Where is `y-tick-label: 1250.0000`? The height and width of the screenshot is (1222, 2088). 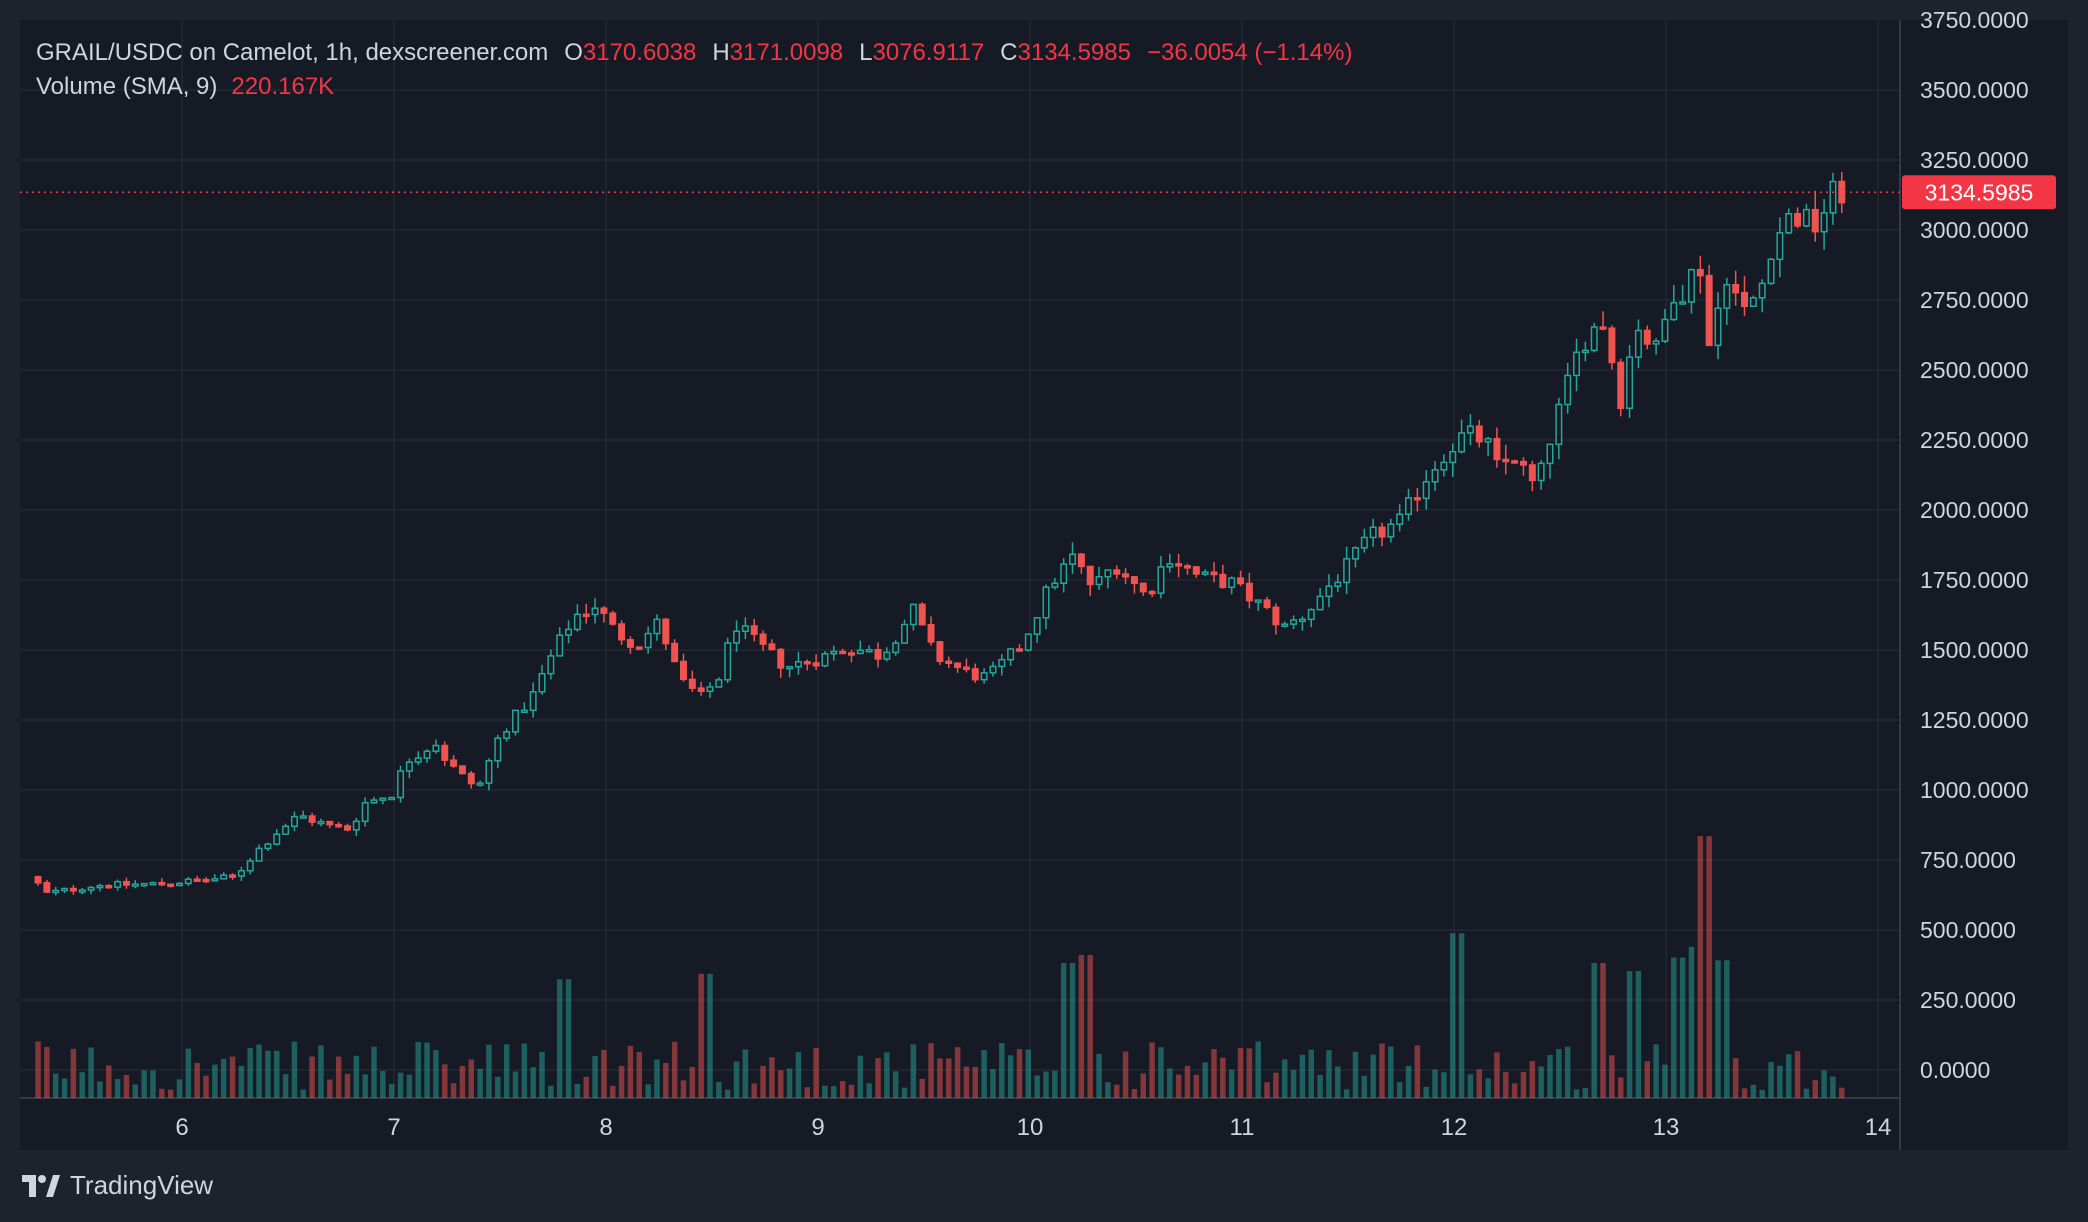
y-tick-label: 1250.0000 is located at coordinates (1974, 720).